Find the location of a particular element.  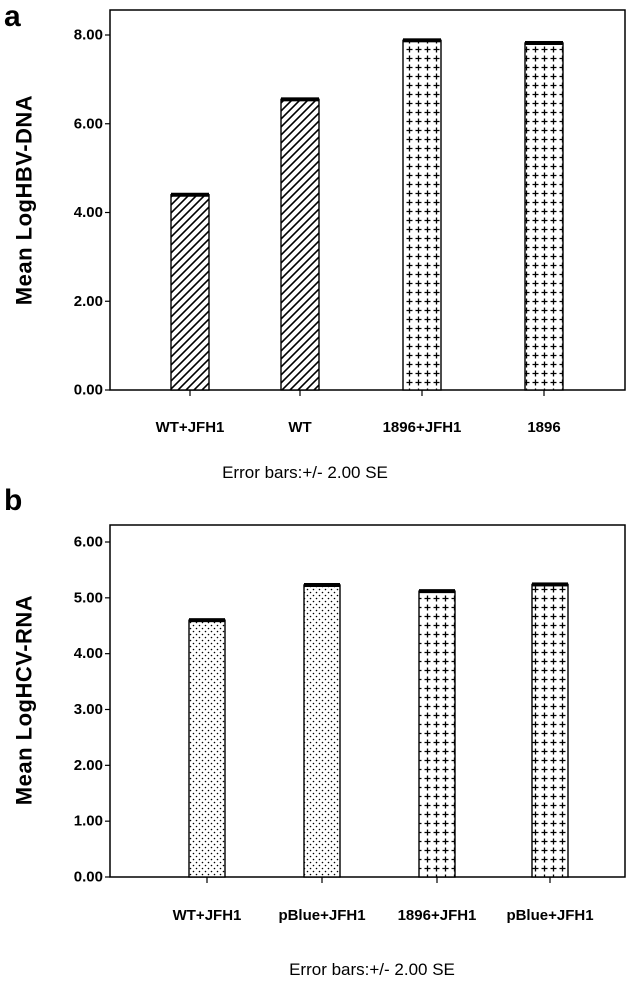

y-tick-label: 5.00 is located at coordinates (88, 597).